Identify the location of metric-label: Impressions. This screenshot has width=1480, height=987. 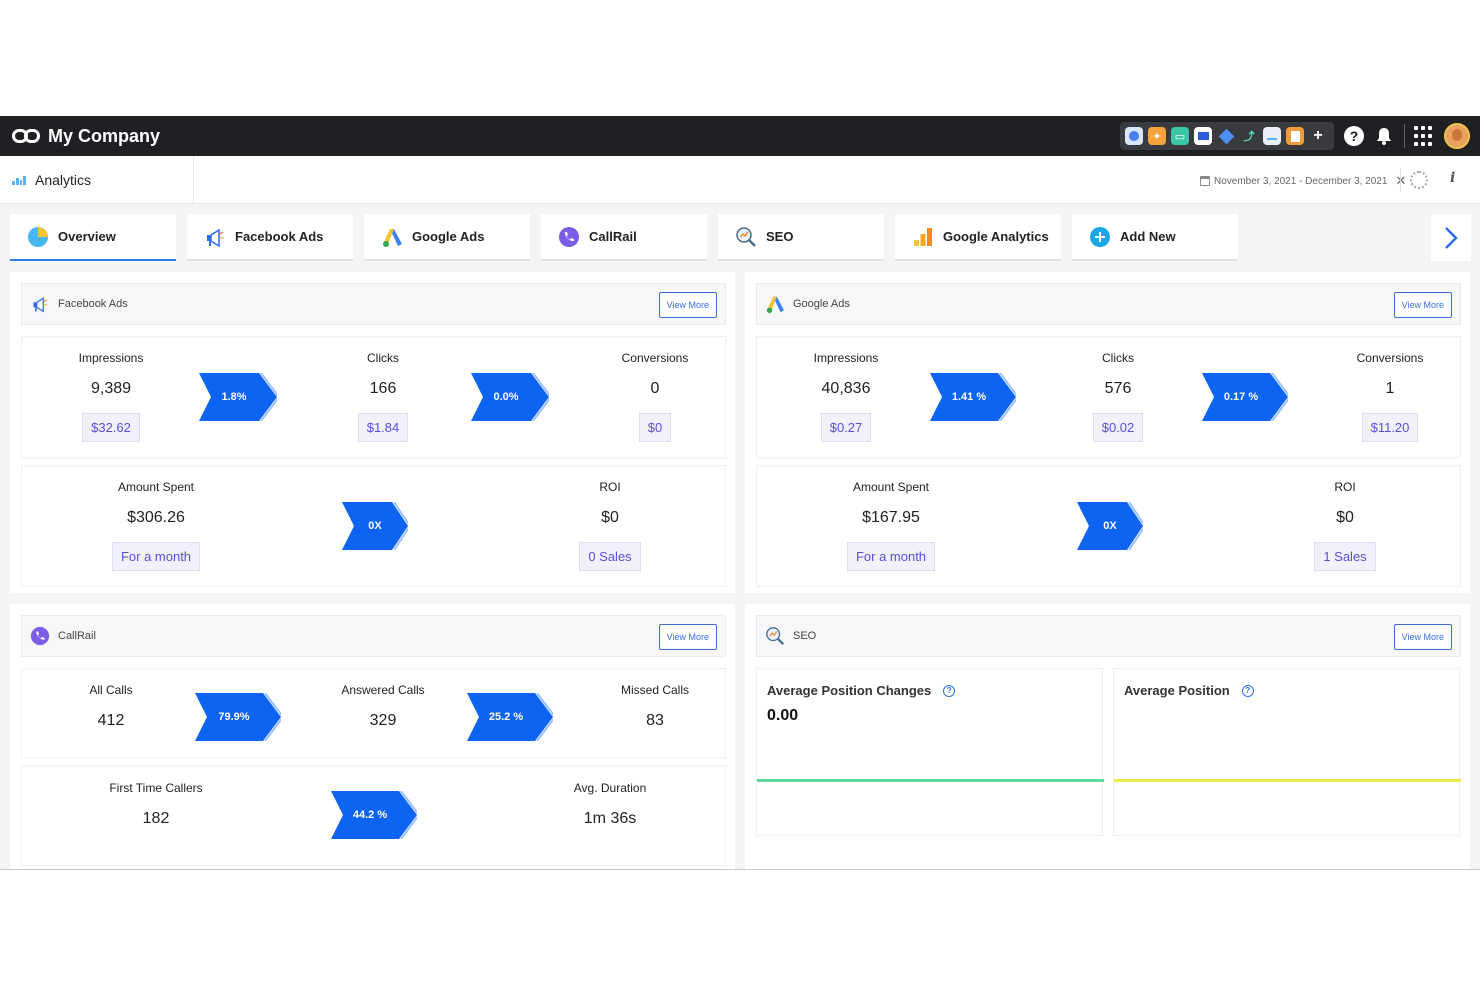
(111, 358).